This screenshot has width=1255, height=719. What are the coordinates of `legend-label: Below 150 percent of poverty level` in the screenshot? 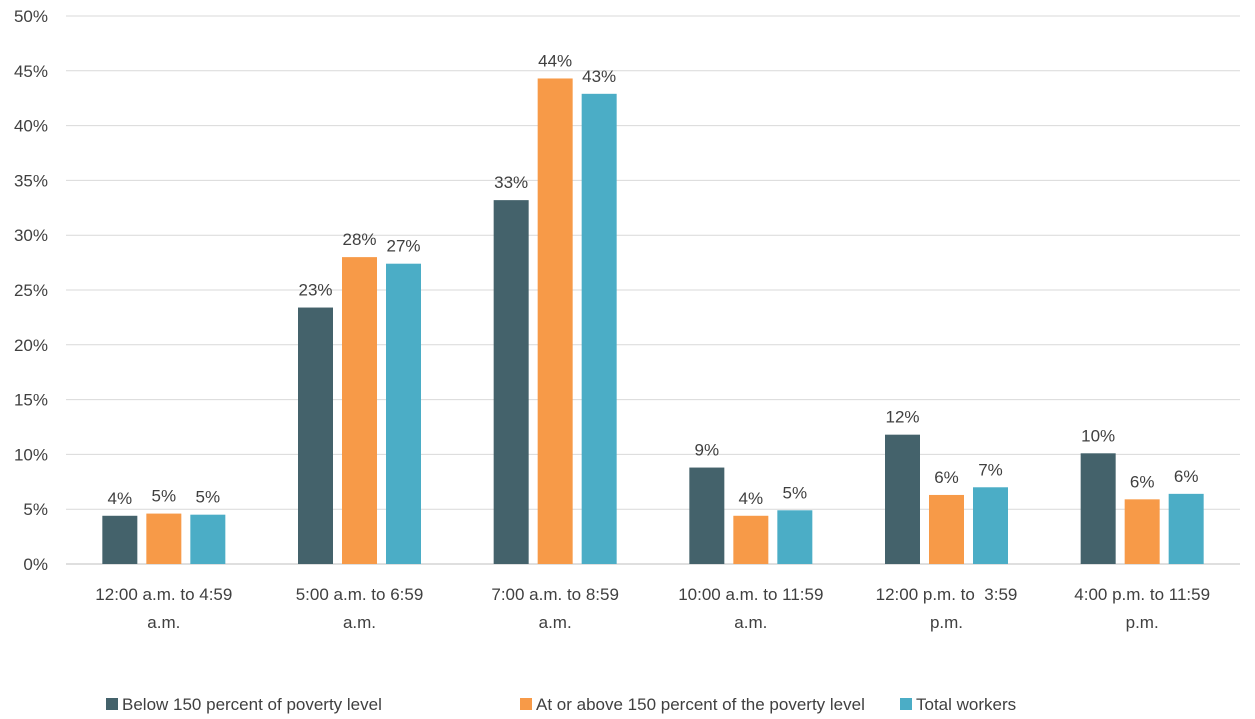 It's located at (252, 704).